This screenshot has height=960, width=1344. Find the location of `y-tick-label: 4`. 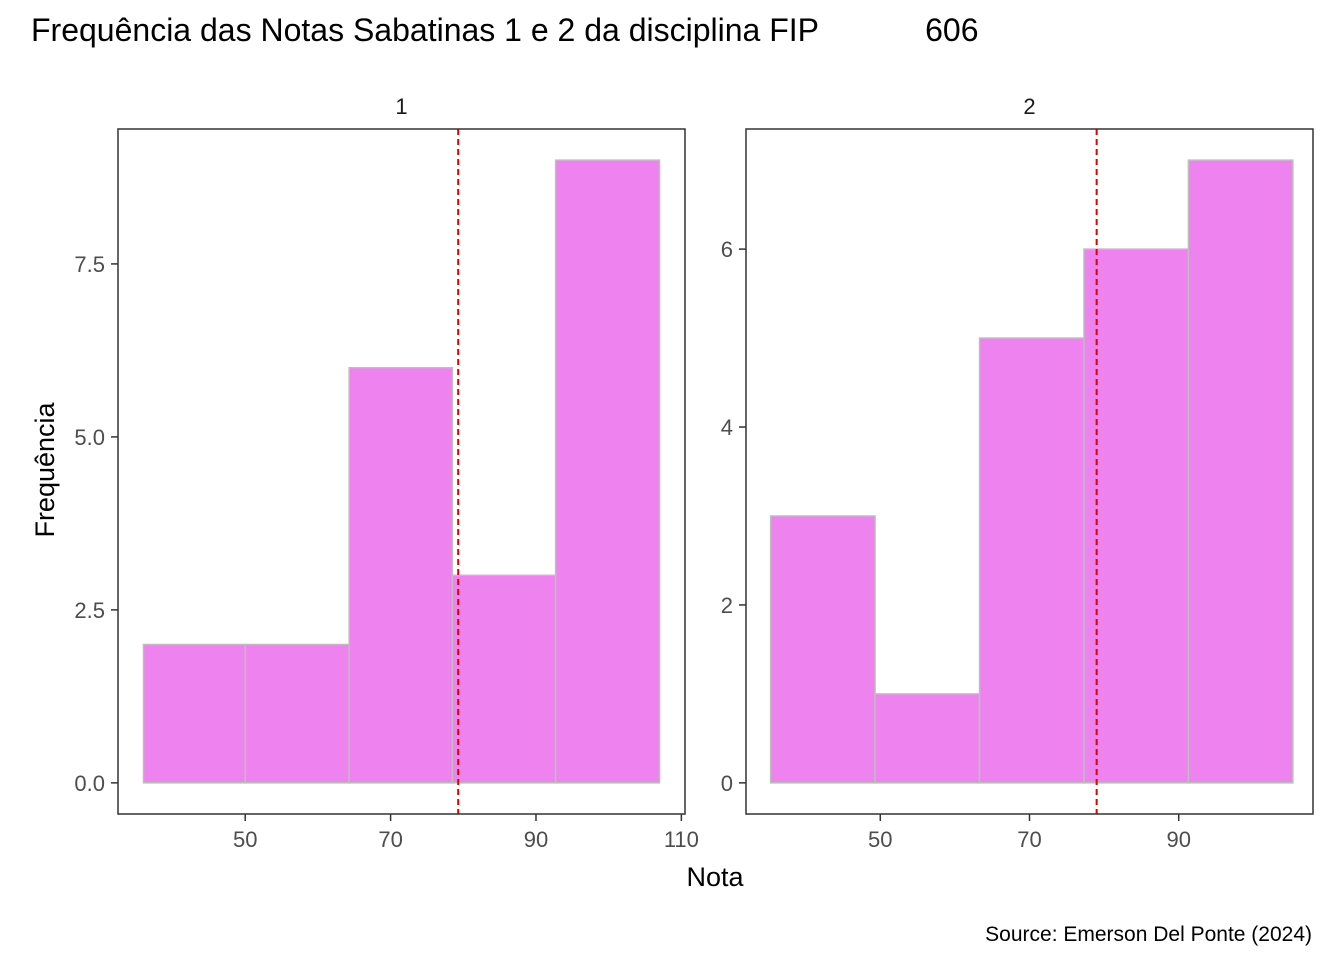

y-tick-label: 4 is located at coordinates (727, 427).